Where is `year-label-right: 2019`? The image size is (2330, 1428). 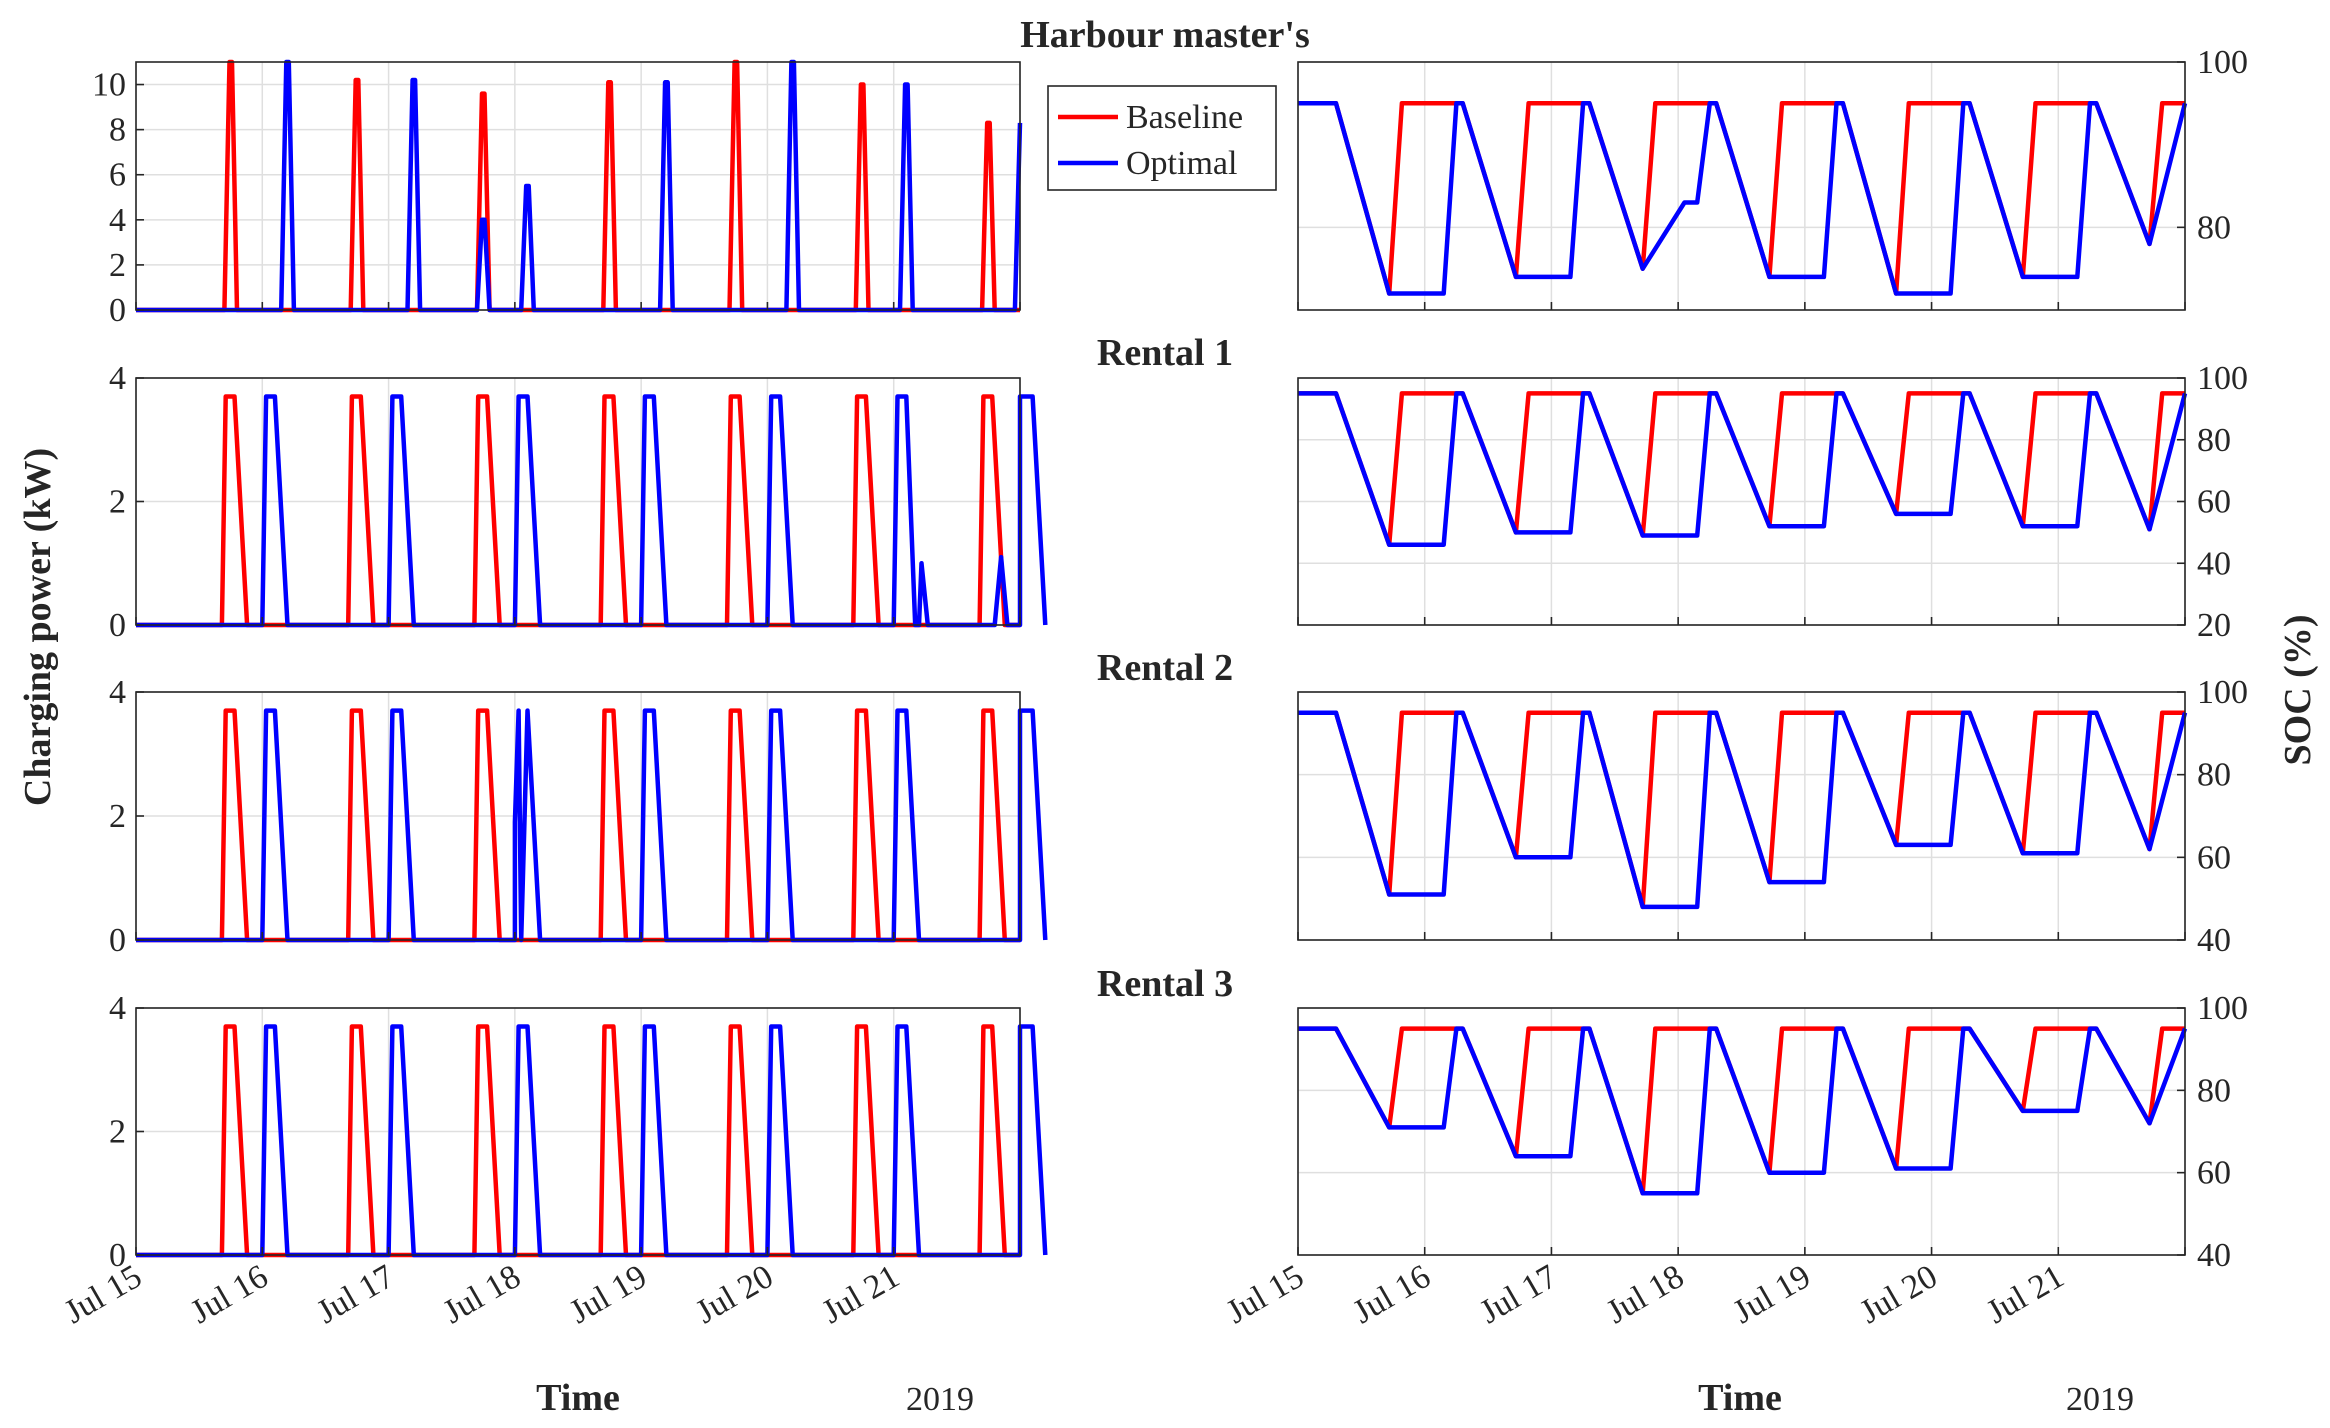 year-label-right: 2019 is located at coordinates (2100, 1399).